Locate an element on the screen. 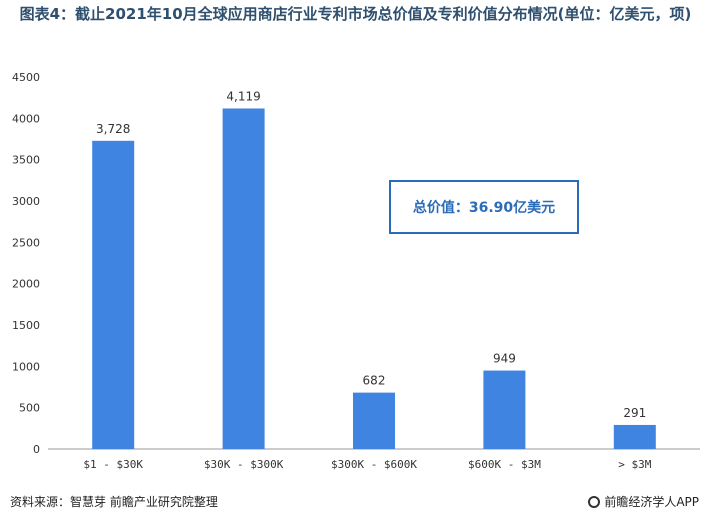  brand-name: 前瞻经济学人APP is located at coordinates (651, 502).